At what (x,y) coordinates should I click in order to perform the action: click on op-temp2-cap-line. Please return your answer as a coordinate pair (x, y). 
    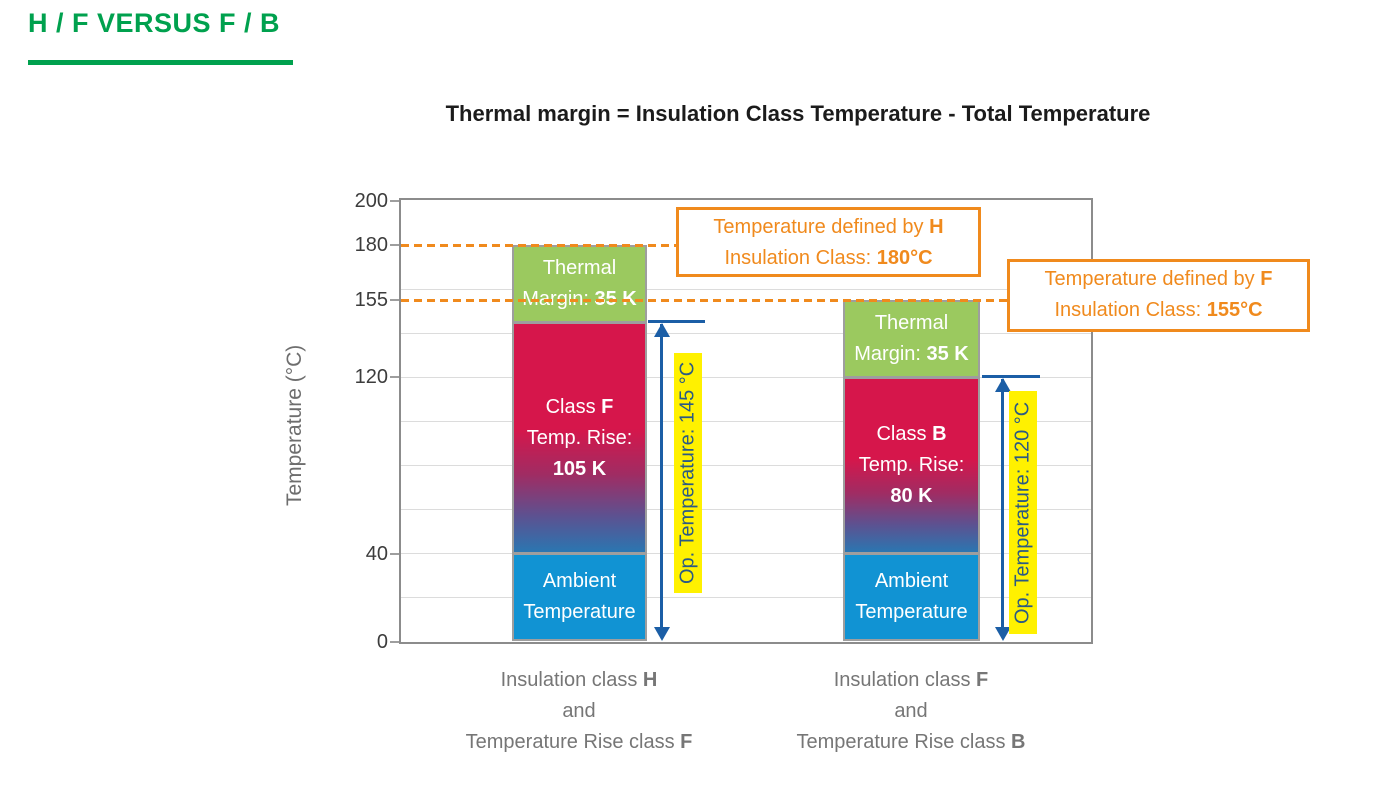
    Looking at the image, I should click on (1011, 376).